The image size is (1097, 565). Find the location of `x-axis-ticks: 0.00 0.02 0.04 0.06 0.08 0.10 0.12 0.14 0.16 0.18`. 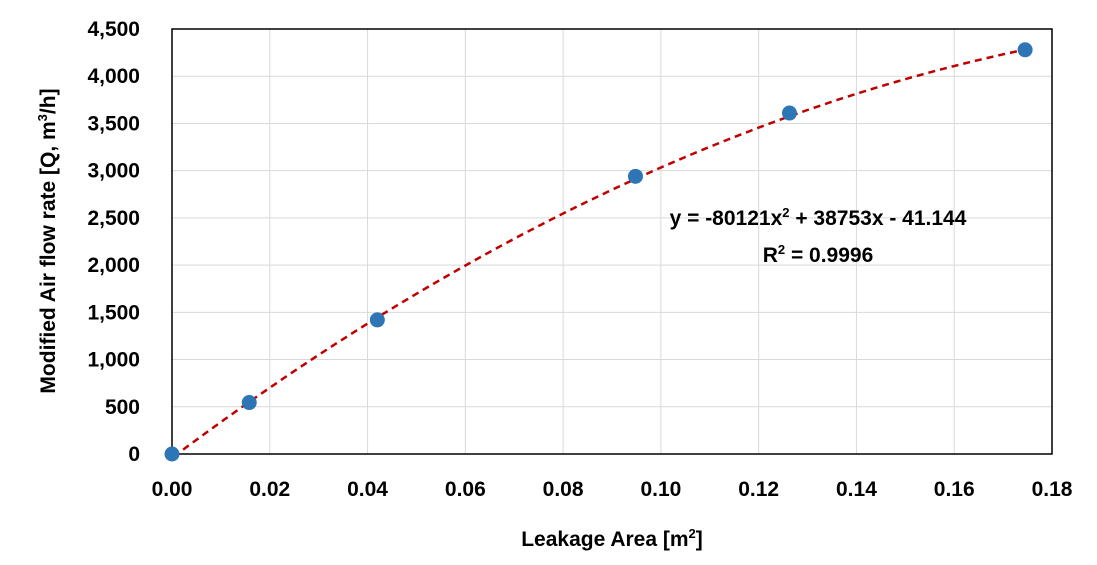

x-axis-ticks: 0.00 0.02 0.04 0.06 0.08 0.10 0.12 0.14 0.16 0.18 is located at coordinates (612, 489).